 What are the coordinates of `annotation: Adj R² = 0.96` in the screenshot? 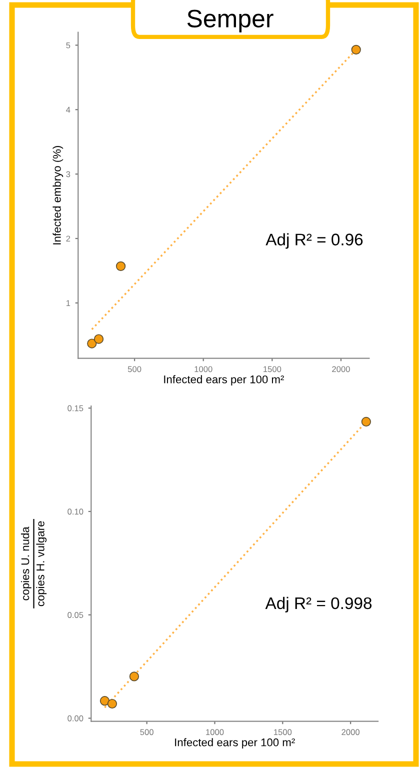 It's located at (314, 241).